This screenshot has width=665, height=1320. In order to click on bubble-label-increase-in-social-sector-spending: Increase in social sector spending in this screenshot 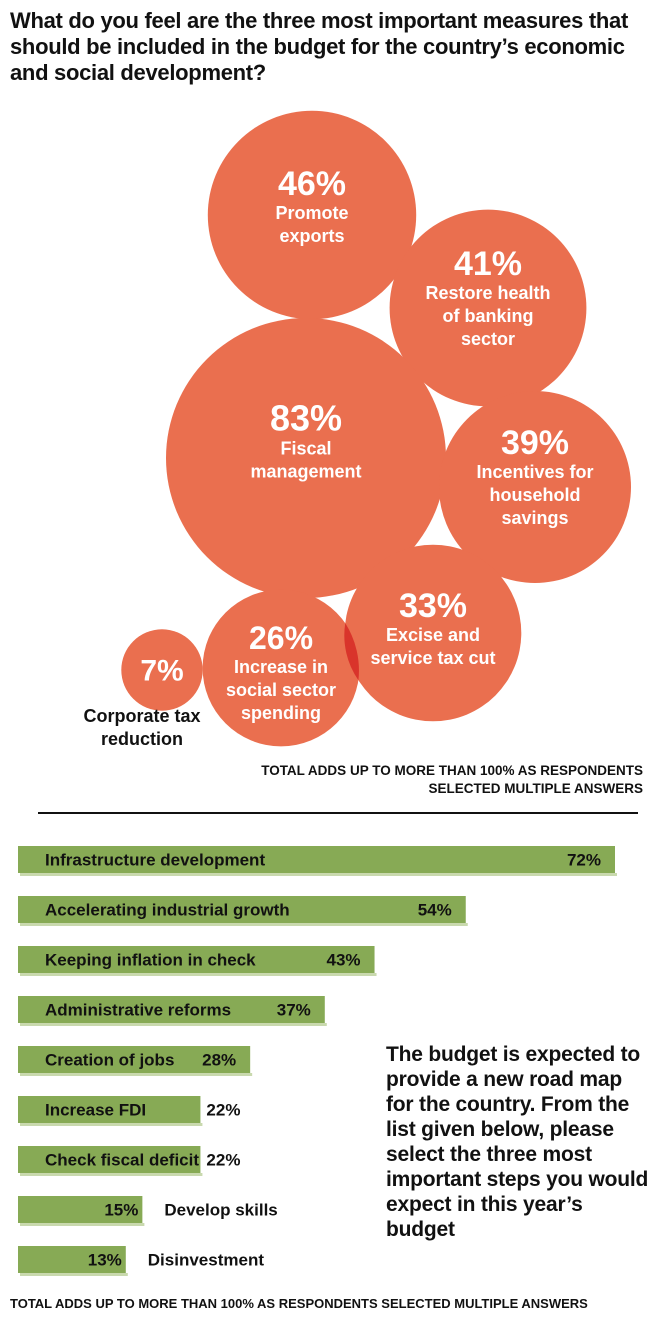, I will do `click(281, 690)`.